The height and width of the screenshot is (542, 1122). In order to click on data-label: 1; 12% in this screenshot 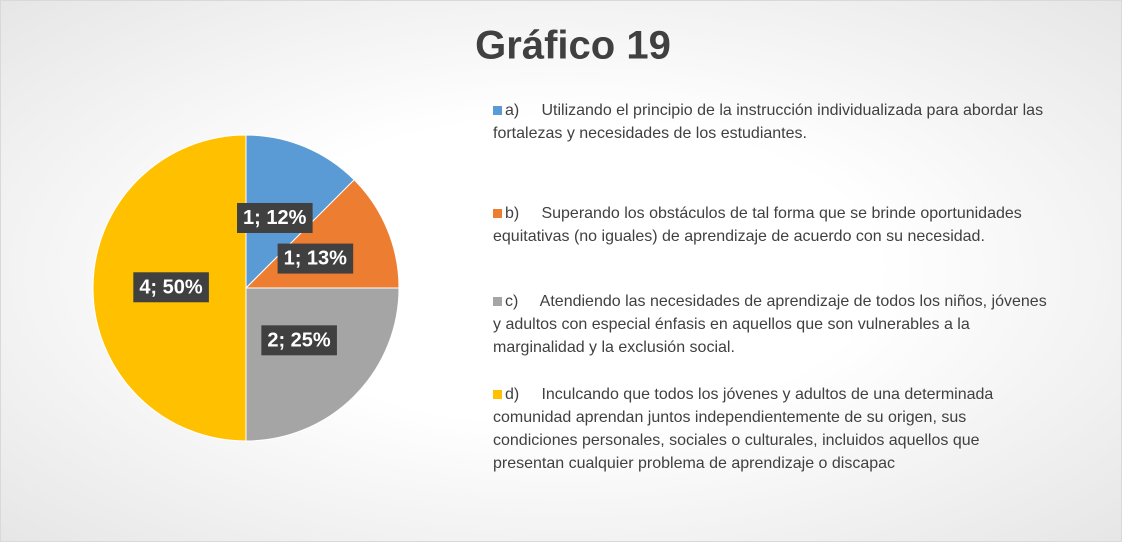, I will do `click(275, 218)`.